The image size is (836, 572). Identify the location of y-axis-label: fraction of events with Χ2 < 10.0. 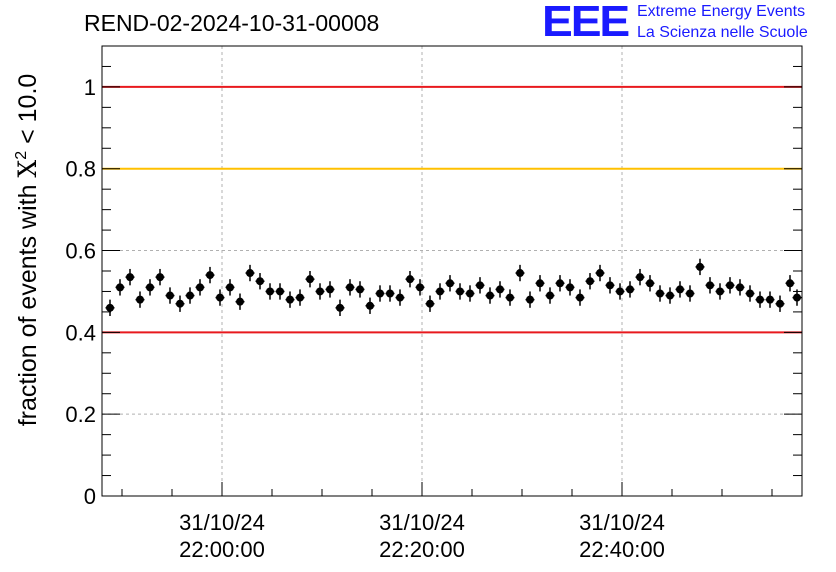
(27, 250).